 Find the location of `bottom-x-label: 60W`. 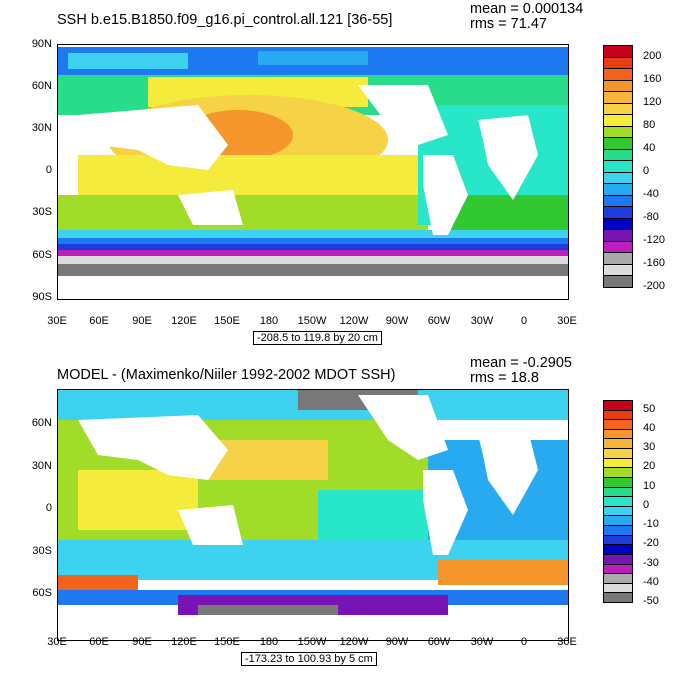

bottom-x-label: 60W is located at coordinates (439, 642).